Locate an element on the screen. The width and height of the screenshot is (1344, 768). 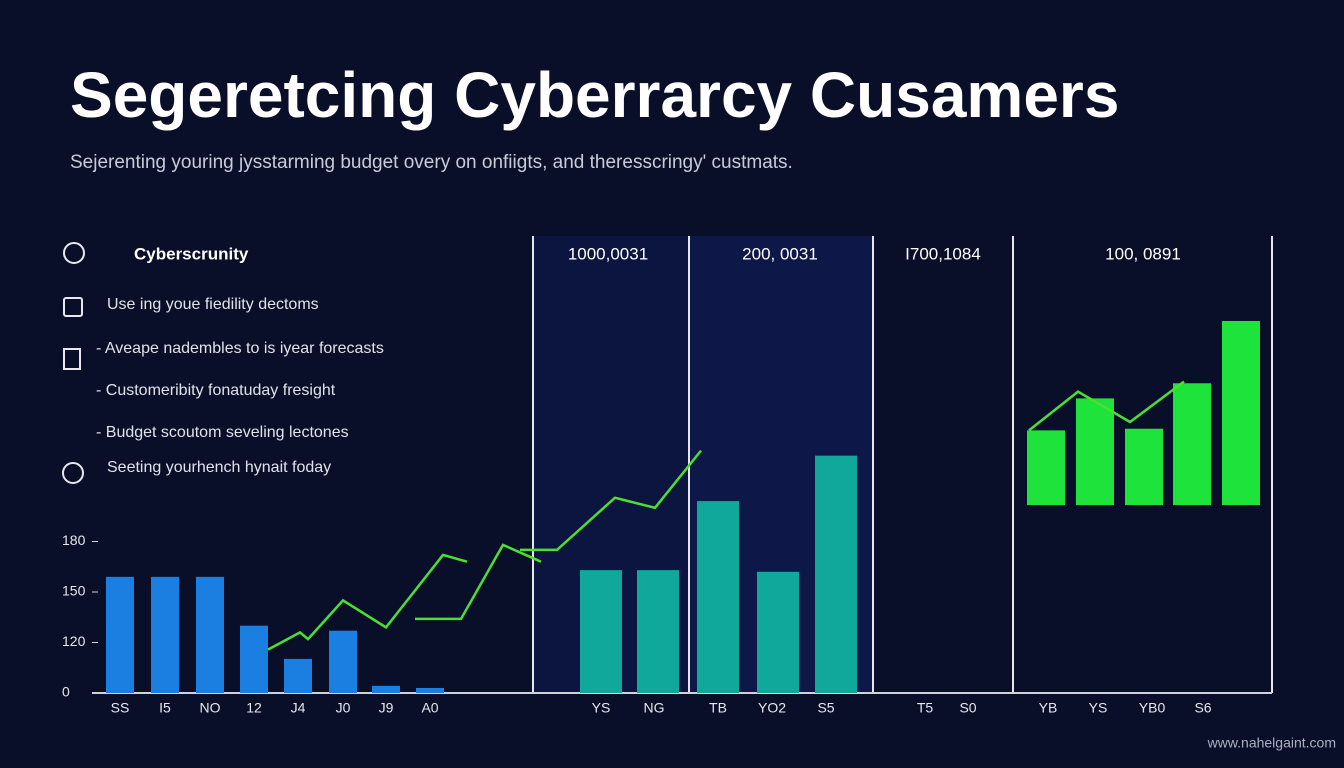
x-tick-label: NG is located at coordinates (654, 708).